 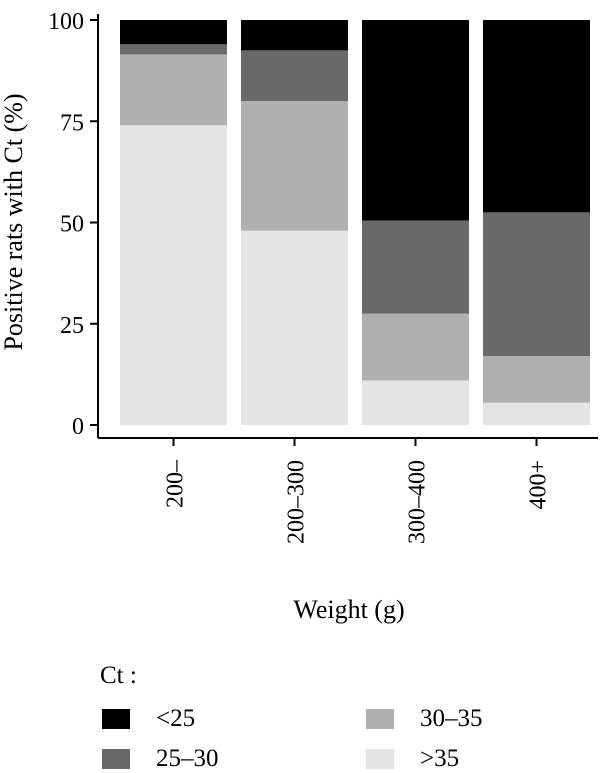 I want to click on x-tick-label: 200–, so click(x=176, y=483).